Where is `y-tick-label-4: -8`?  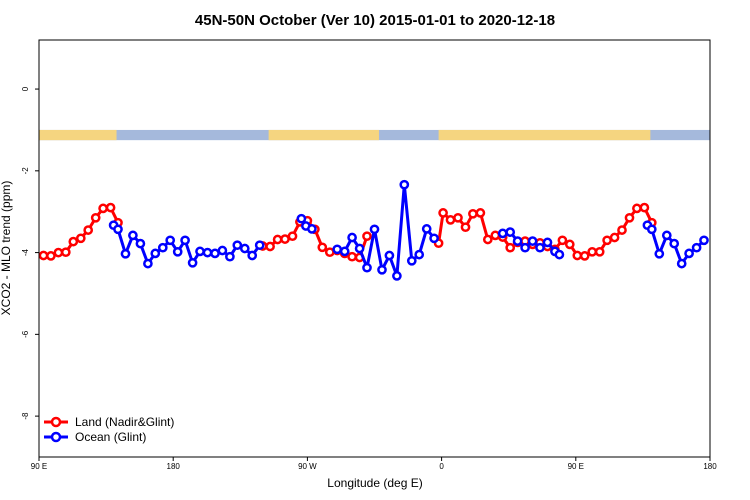
y-tick-label-4: -8 is located at coordinates (25, 416).